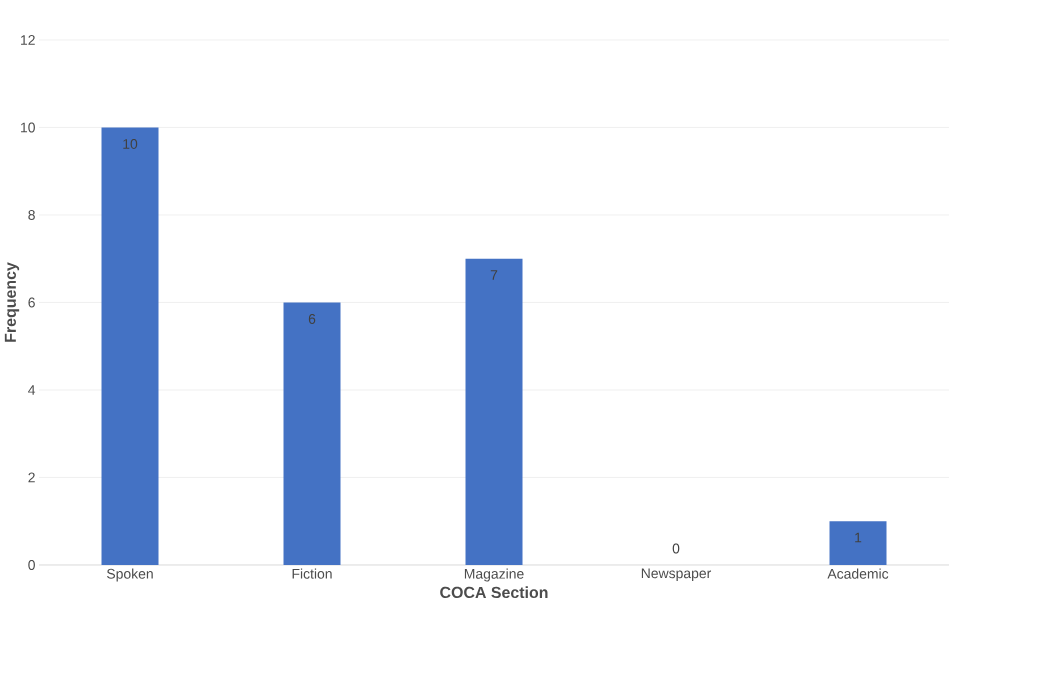 This screenshot has height=675, width=1059. What do you see at coordinates (130, 575) in the screenshot?
I see `x-tick-label: Spoken` at bounding box center [130, 575].